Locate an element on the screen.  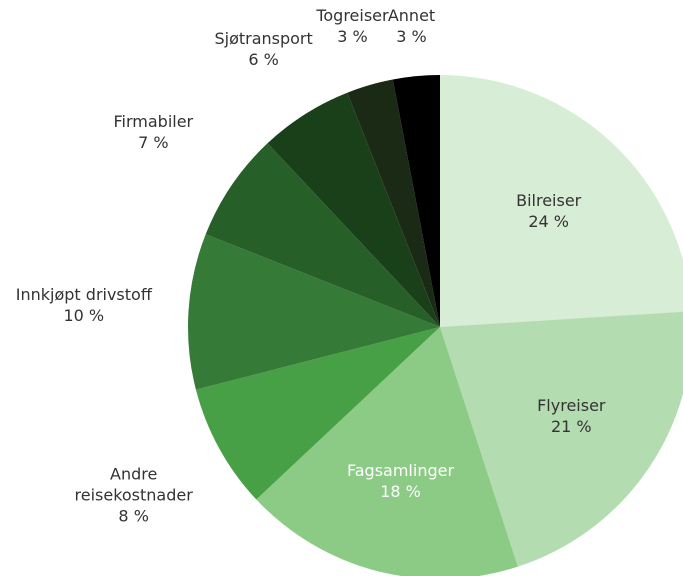
category-label: Annet is located at coordinates (411, 15).